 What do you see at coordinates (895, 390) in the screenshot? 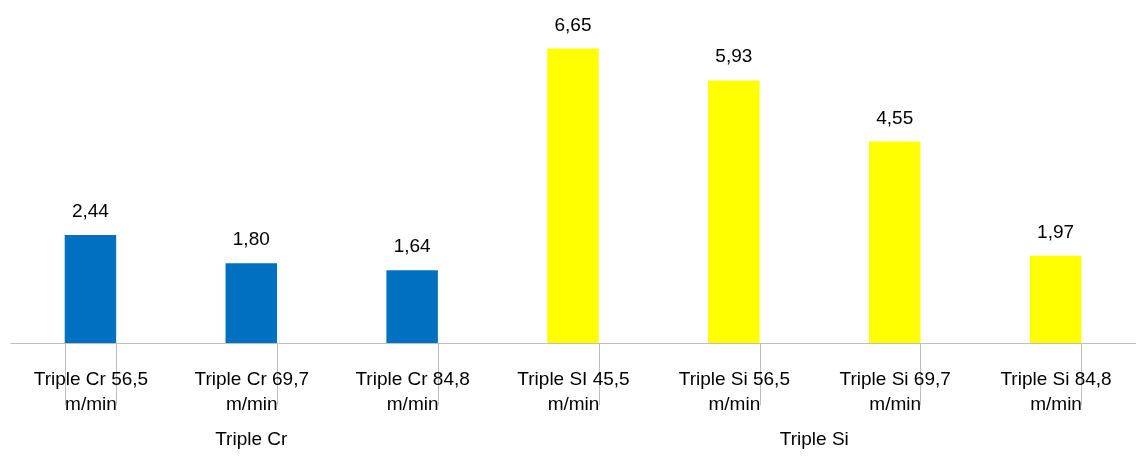
I see `x-tick-label: Triple Si 69,7 m/min` at bounding box center [895, 390].